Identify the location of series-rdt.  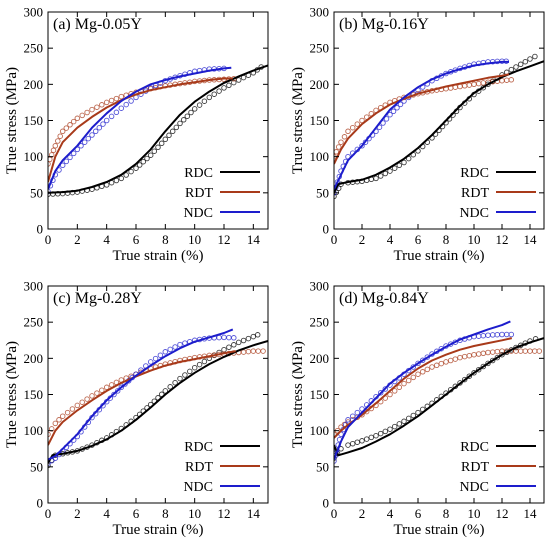
(438, 393).